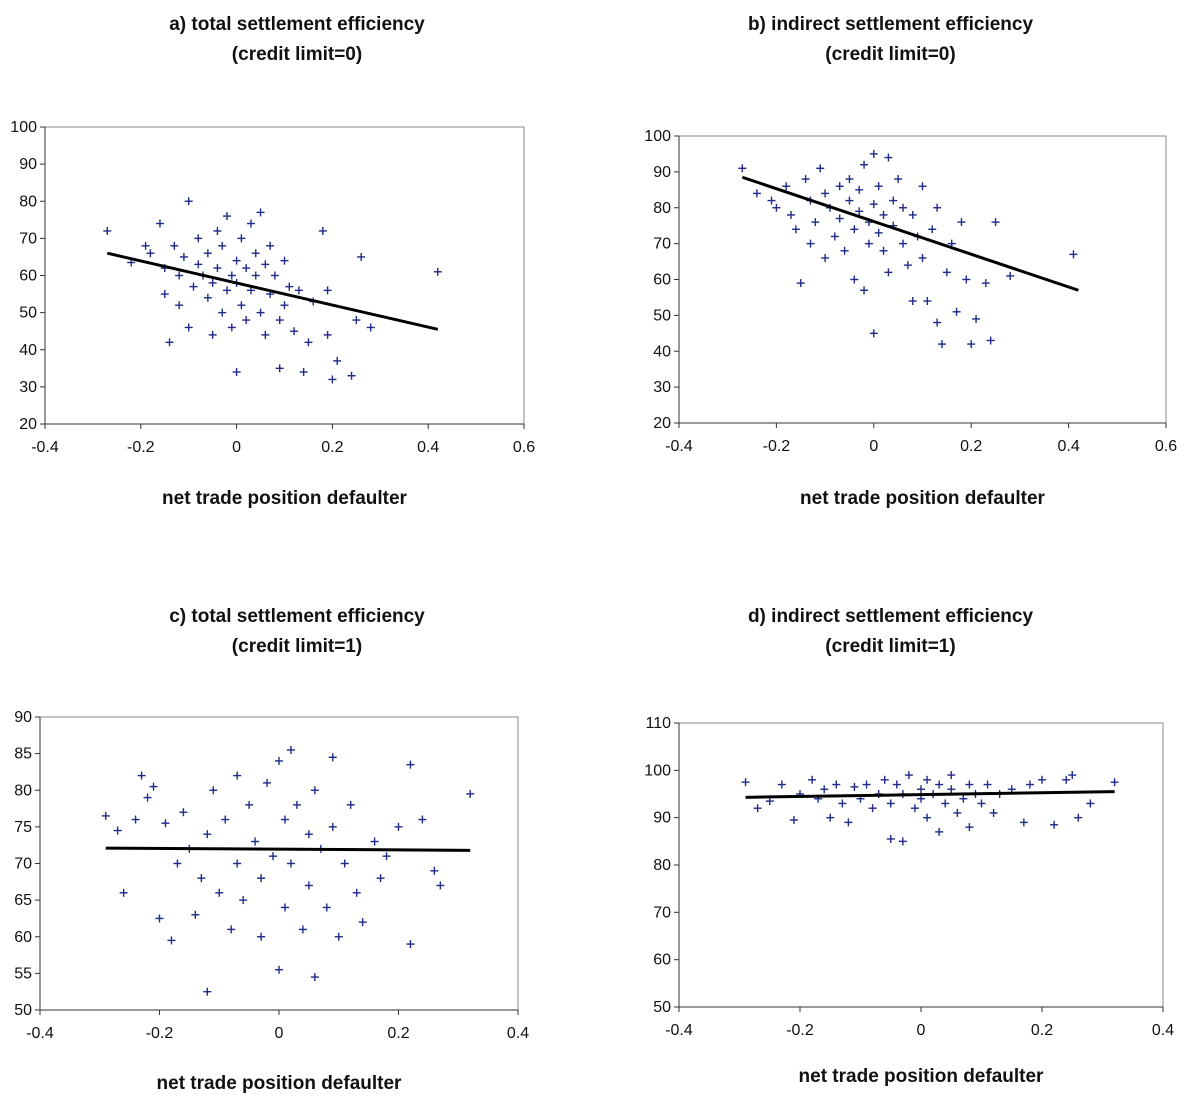 The width and height of the screenshot is (1187, 1100). I want to click on y-tick-label: 100, so click(23, 127).